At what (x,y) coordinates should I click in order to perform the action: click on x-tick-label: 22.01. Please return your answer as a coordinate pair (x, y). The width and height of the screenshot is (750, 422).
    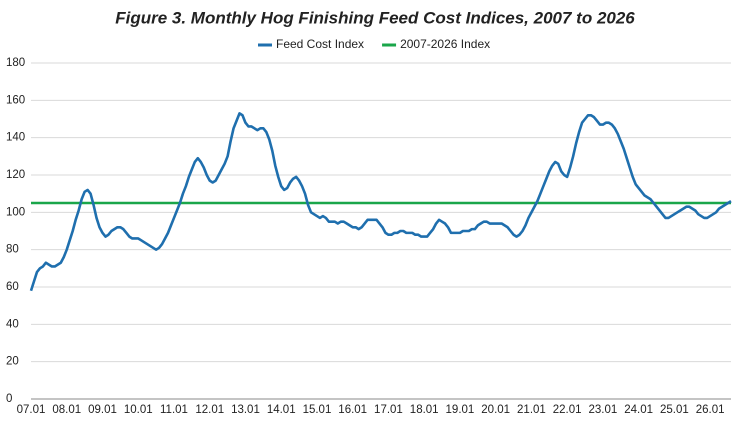
    Looking at the image, I should click on (567, 410).